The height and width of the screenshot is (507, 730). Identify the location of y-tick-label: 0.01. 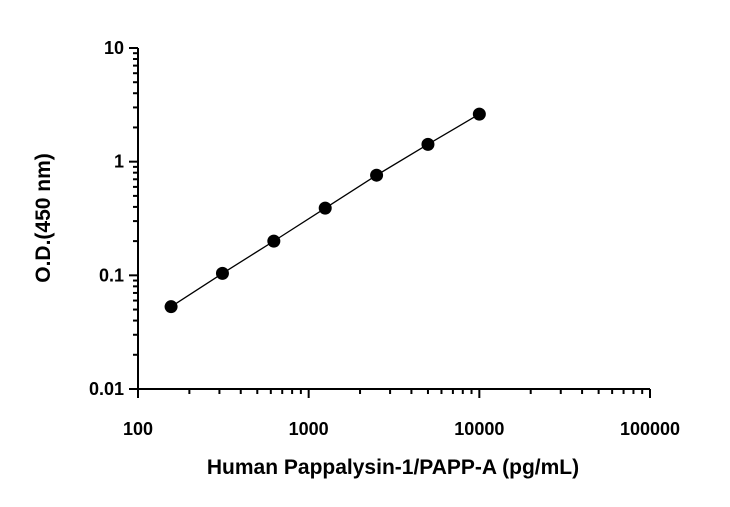
(106, 389).